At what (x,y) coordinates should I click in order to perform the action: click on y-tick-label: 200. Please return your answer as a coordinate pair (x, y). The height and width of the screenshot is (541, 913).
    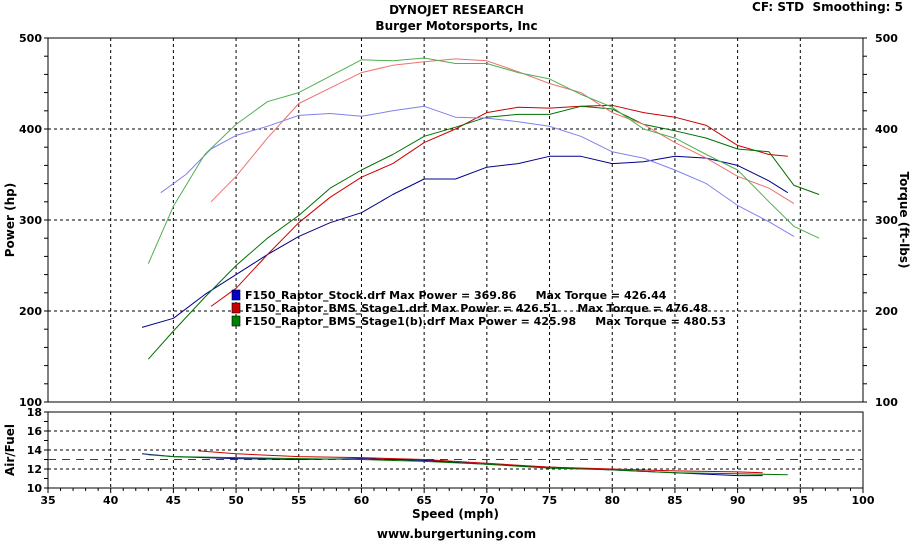
    Looking at the image, I should click on (30, 311).